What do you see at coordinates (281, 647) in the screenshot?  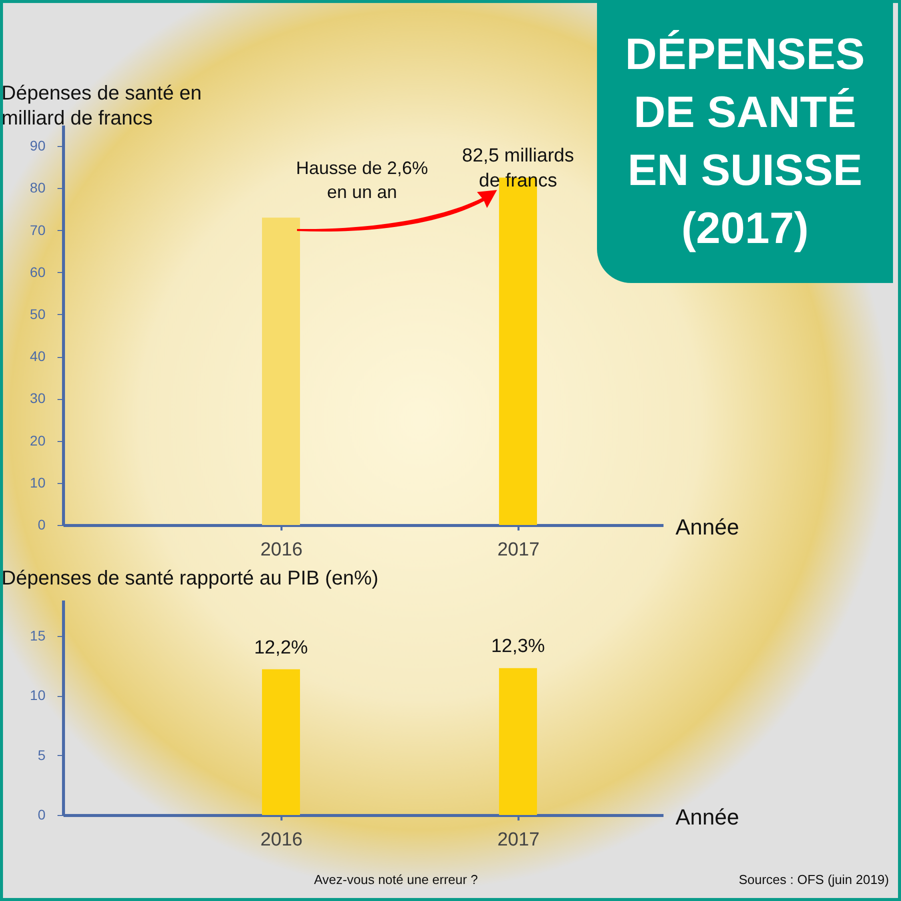 I see `data-label: 12,2%` at bounding box center [281, 647].